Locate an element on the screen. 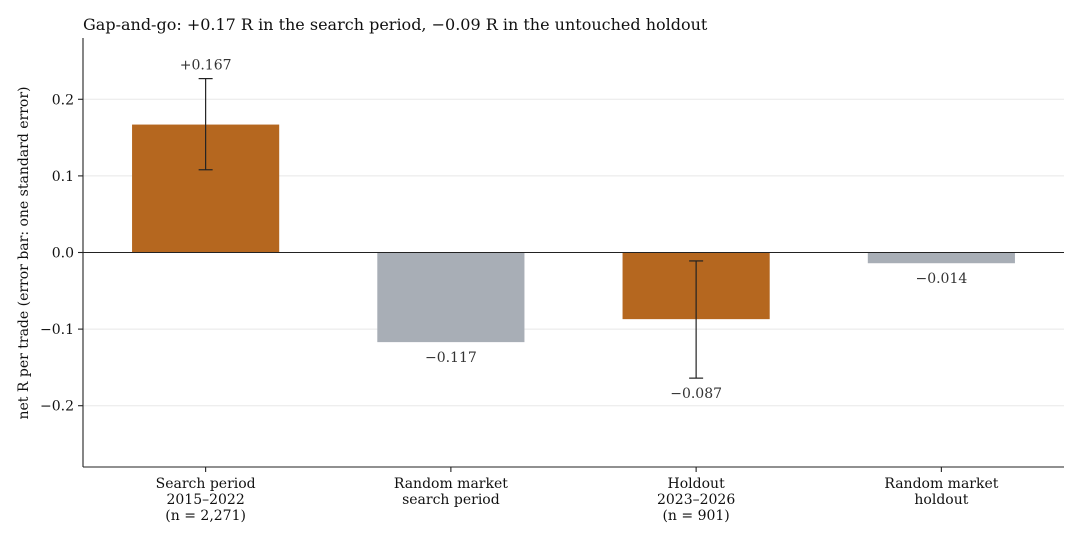 The width and height of the screenshot is (1080, 540). y-tick-label: −0.2 is located at coordinates (57, 407).